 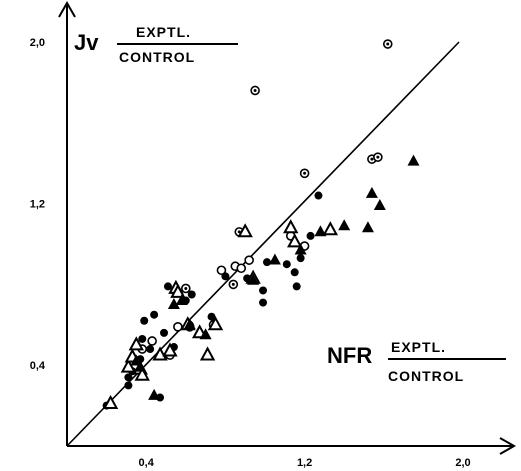 I want to click on y-axis-arrow, so click(x=67, y=9).